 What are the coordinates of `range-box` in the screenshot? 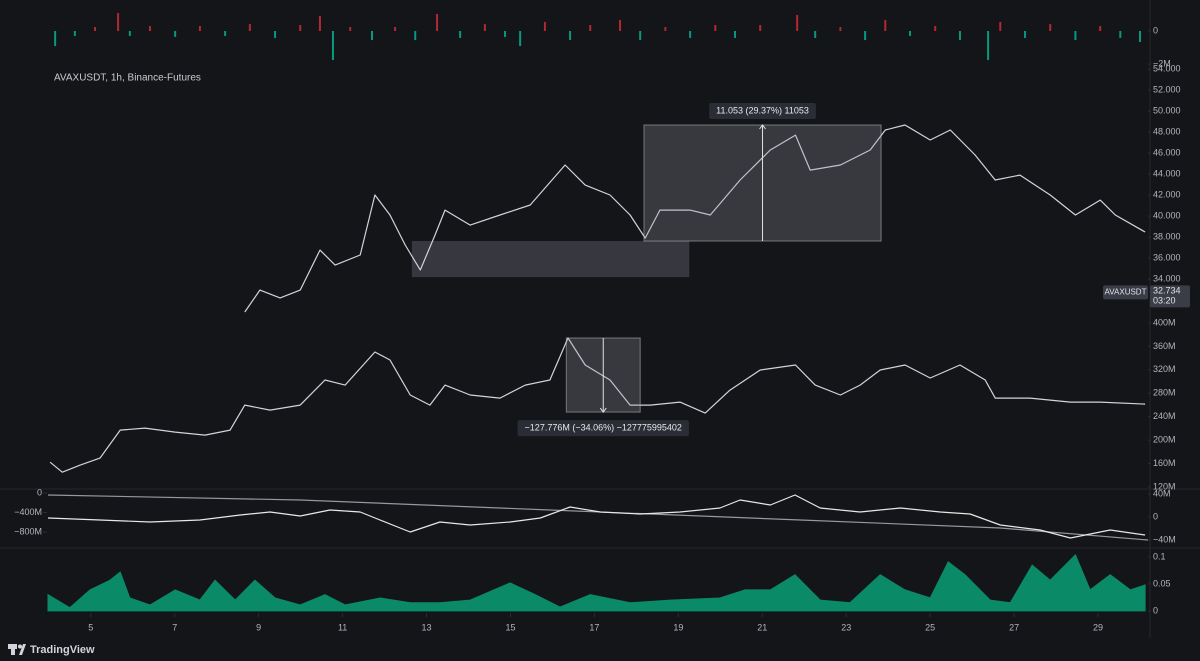 It's located at (550, 259).